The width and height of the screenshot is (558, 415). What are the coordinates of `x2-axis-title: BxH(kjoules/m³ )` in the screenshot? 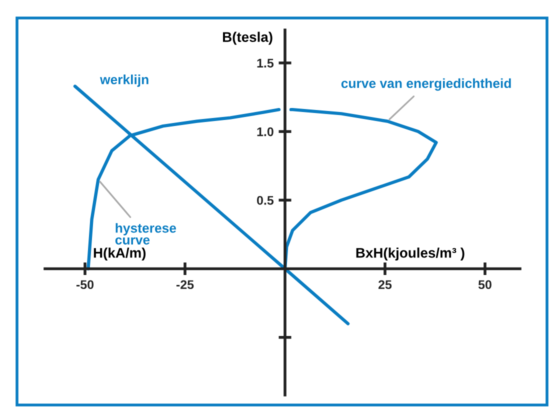 It's located at (410, 254).